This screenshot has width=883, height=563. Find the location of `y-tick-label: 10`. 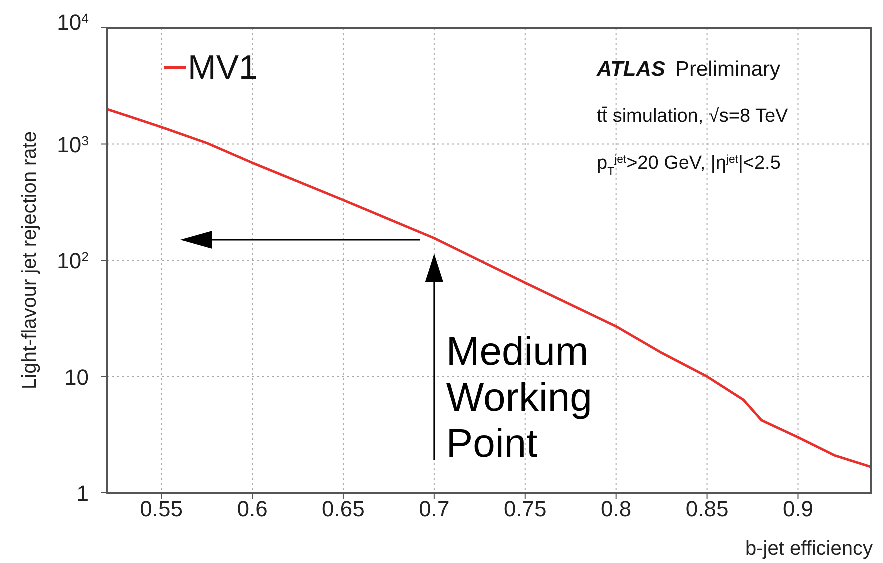

y-tick-label: 10 is located at coordinates (76, 377).